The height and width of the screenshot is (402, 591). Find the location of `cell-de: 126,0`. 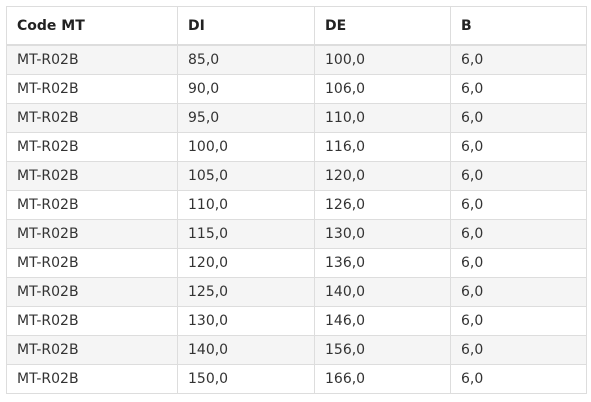

cell-de: 126,0 is located at coordinates (382, 205).